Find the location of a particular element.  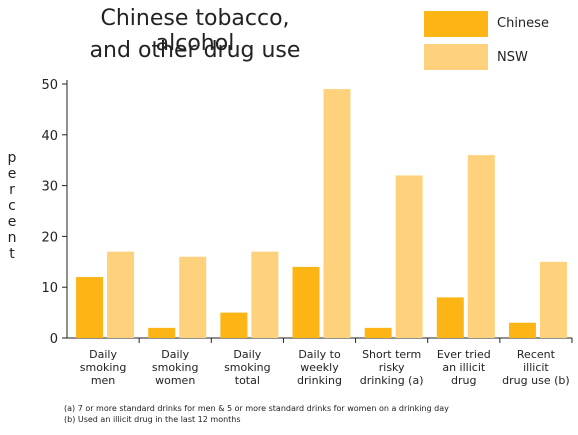

legend-swatch-nsw is located at coordinates (456, 57).